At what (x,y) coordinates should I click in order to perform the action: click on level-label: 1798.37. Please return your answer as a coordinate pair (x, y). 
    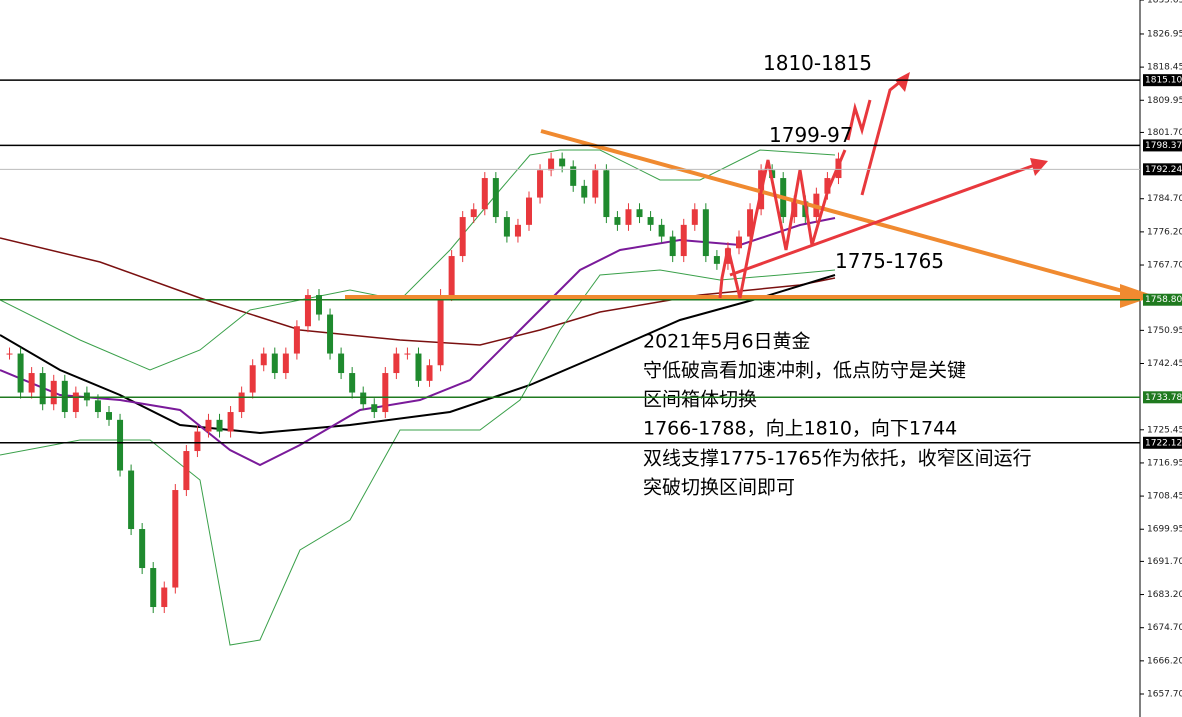
    Looking at the image, I should click on (1163, 146).